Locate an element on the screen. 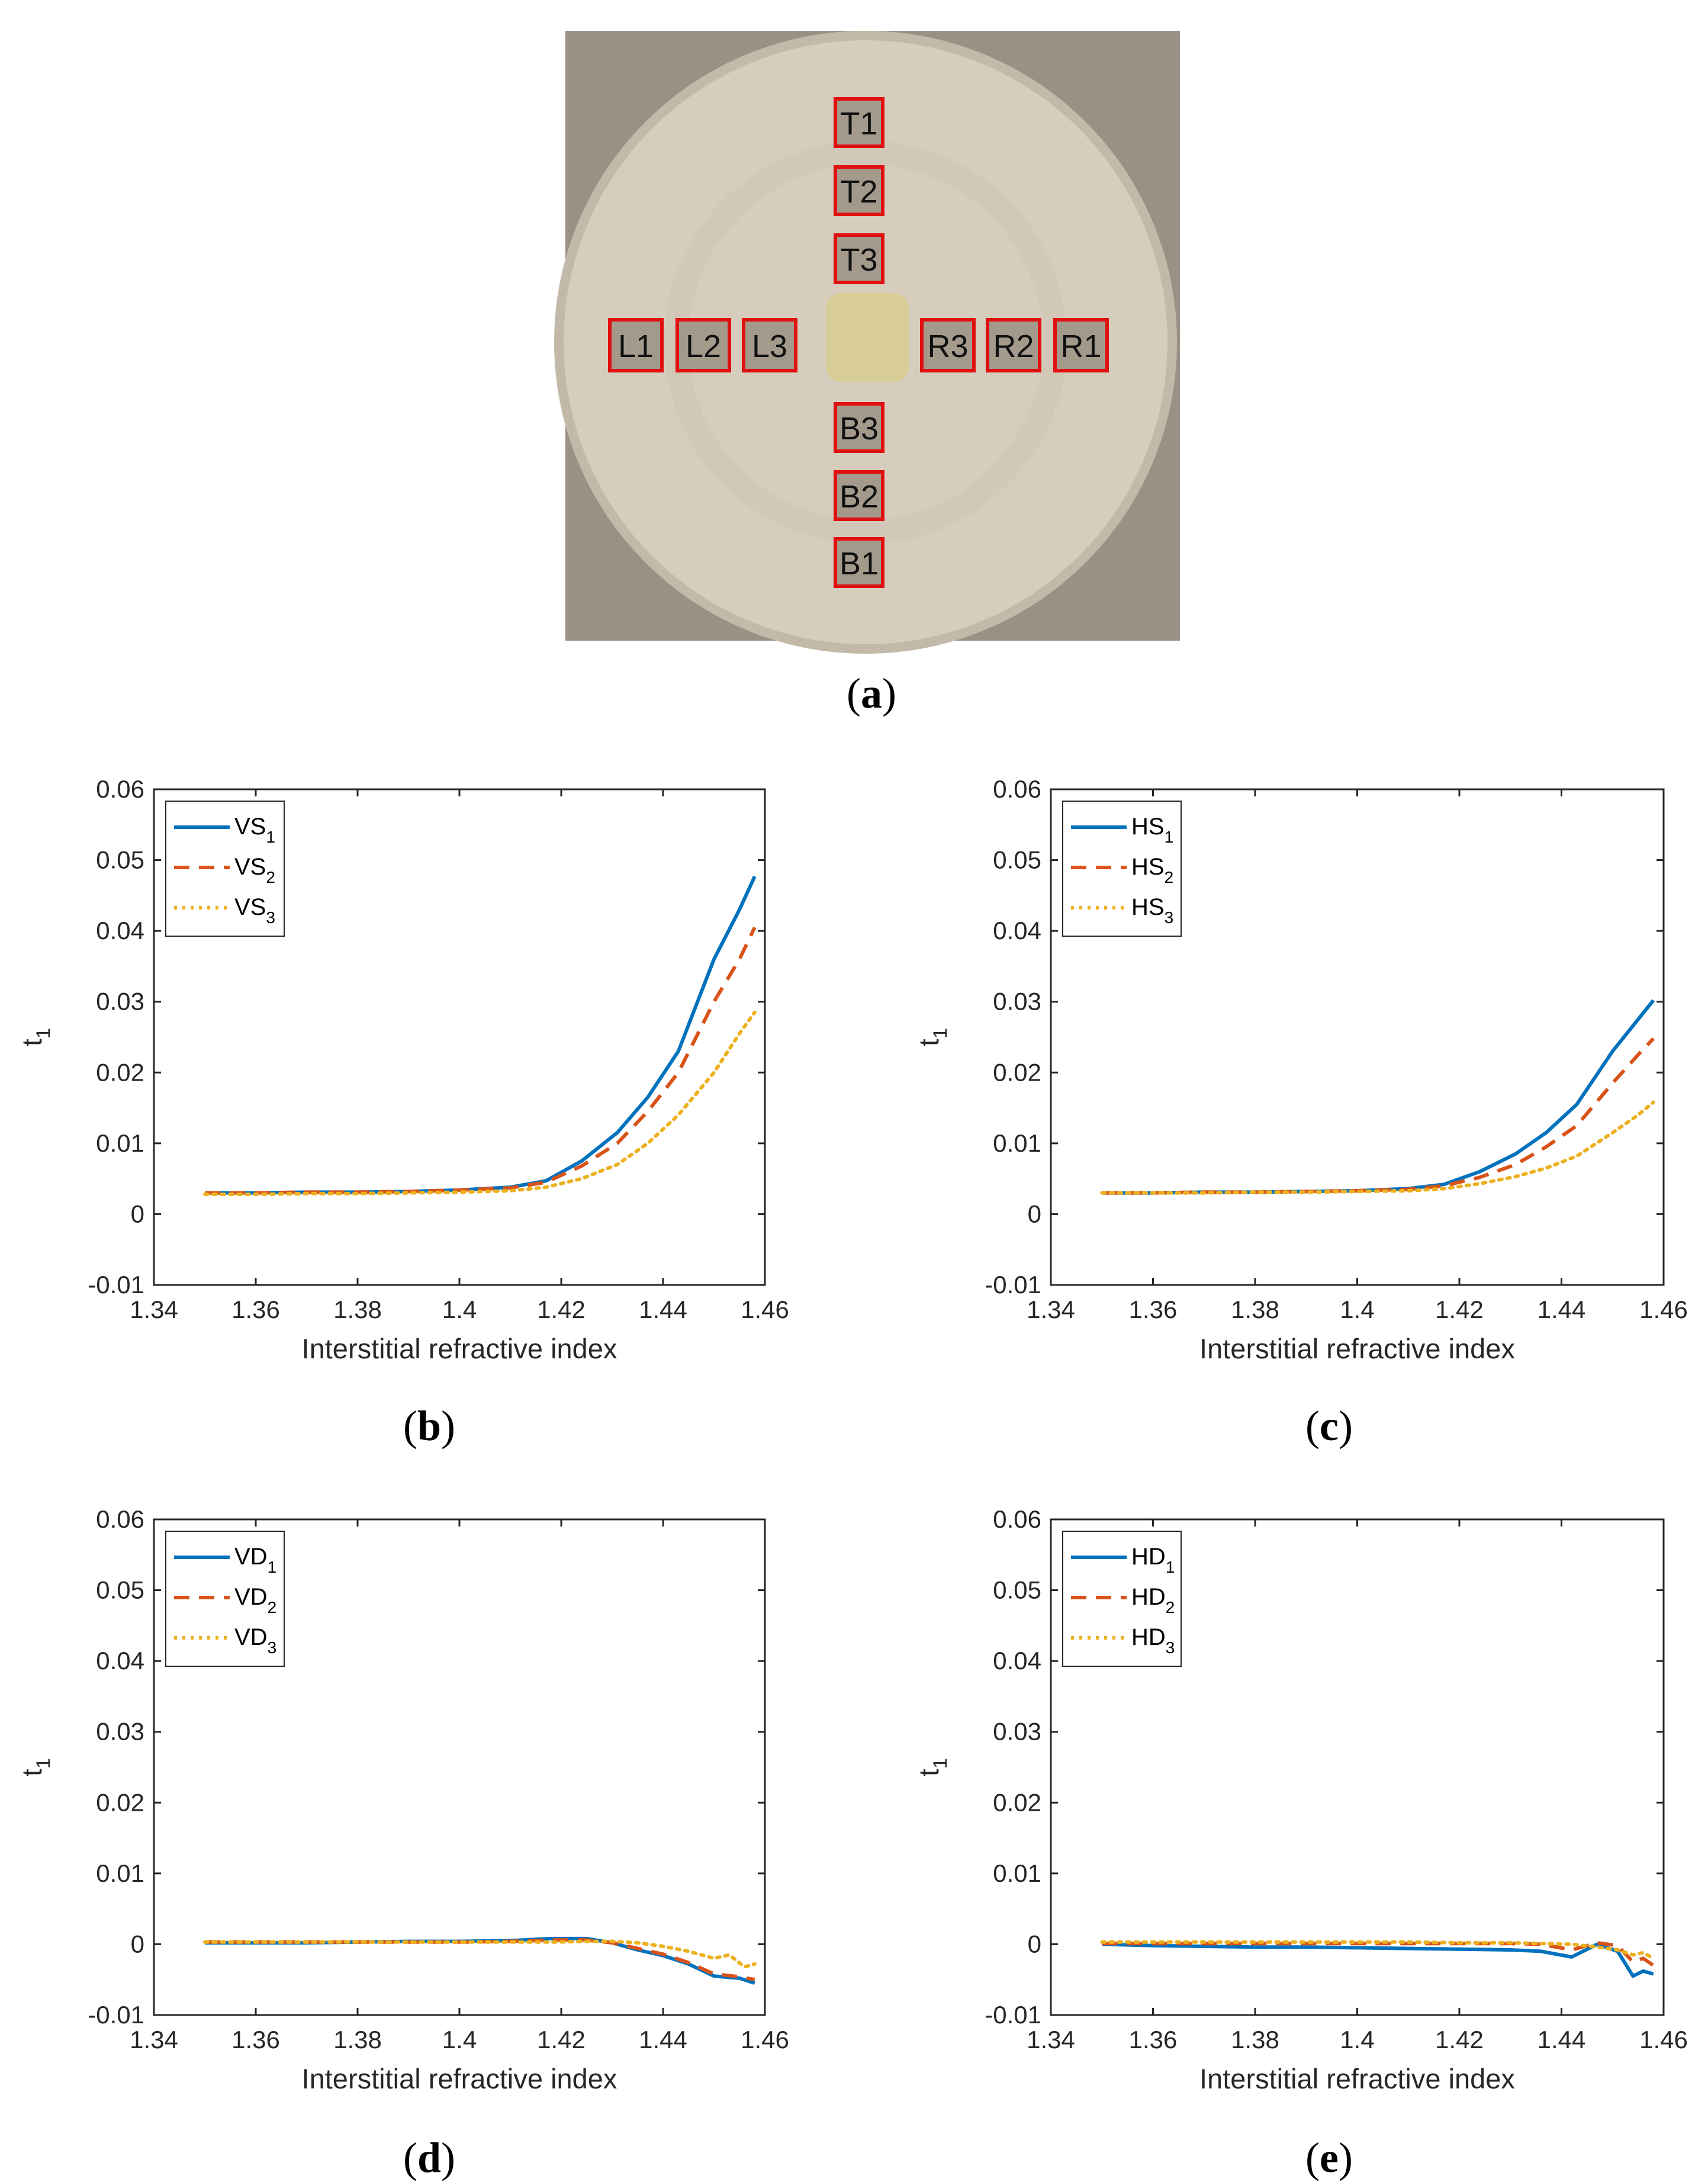 Image resolution: width=1708 pixels, height=2182 pixels. marker-label: R2 is located at coordinates (1013, 346).